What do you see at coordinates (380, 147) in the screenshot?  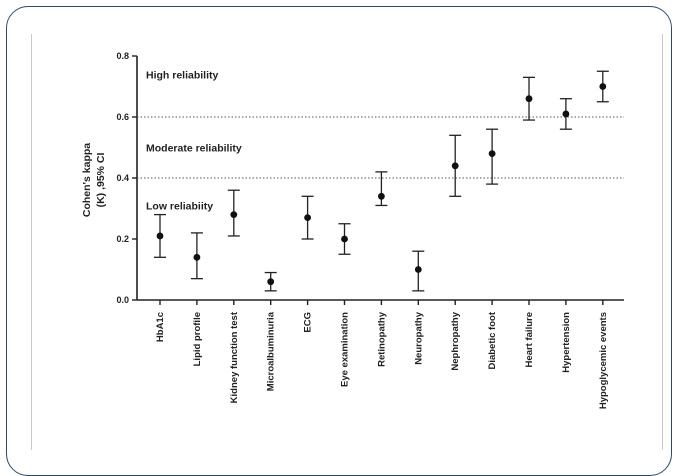 I see `reference-lines` at bounding box center [380, 147].